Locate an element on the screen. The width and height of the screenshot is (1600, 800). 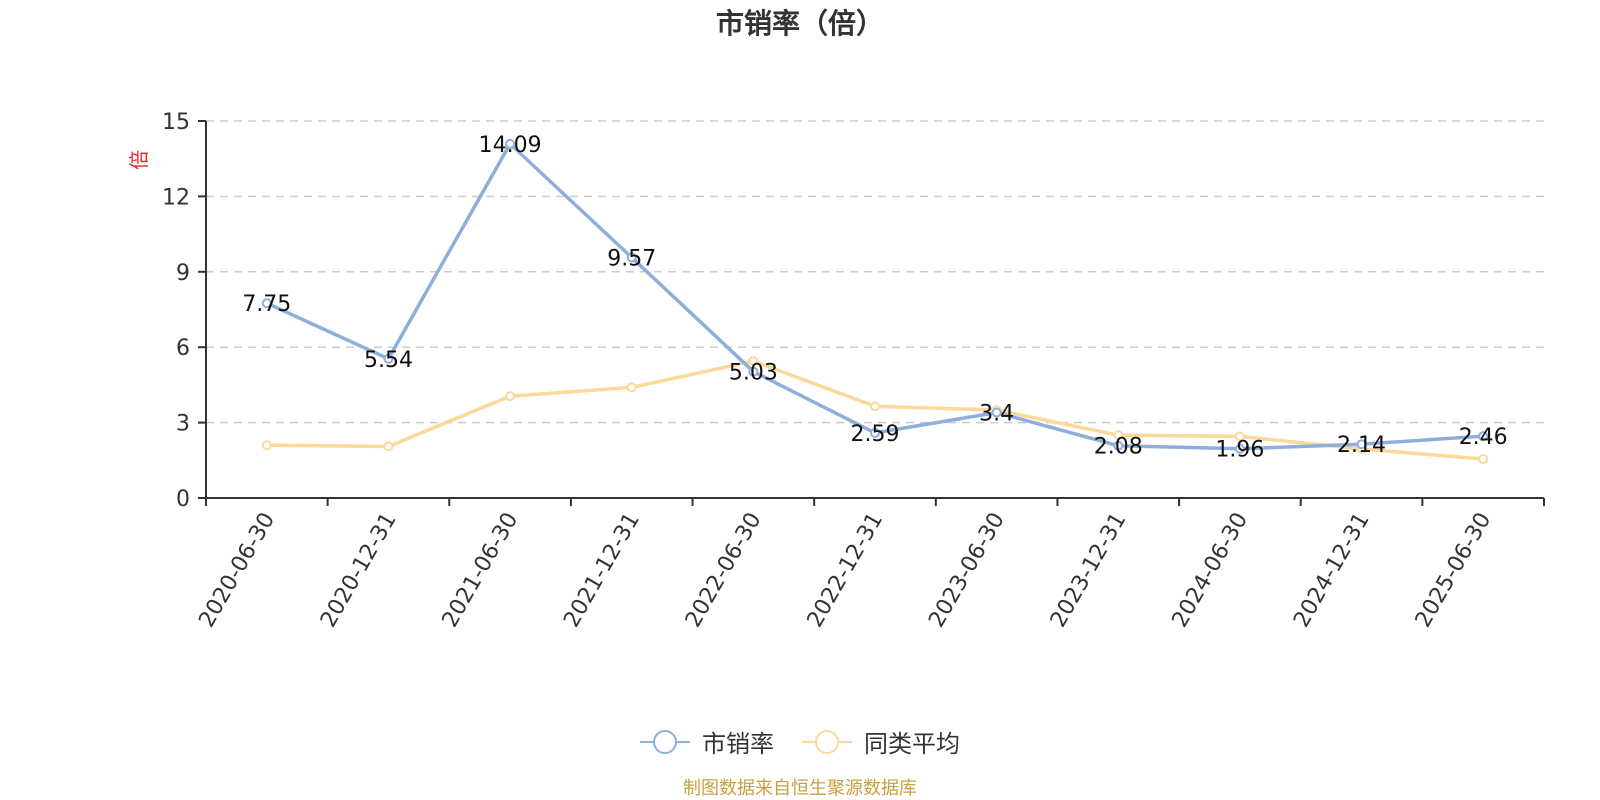
data-label: 2.46 is located at coordinates (1483, 437).